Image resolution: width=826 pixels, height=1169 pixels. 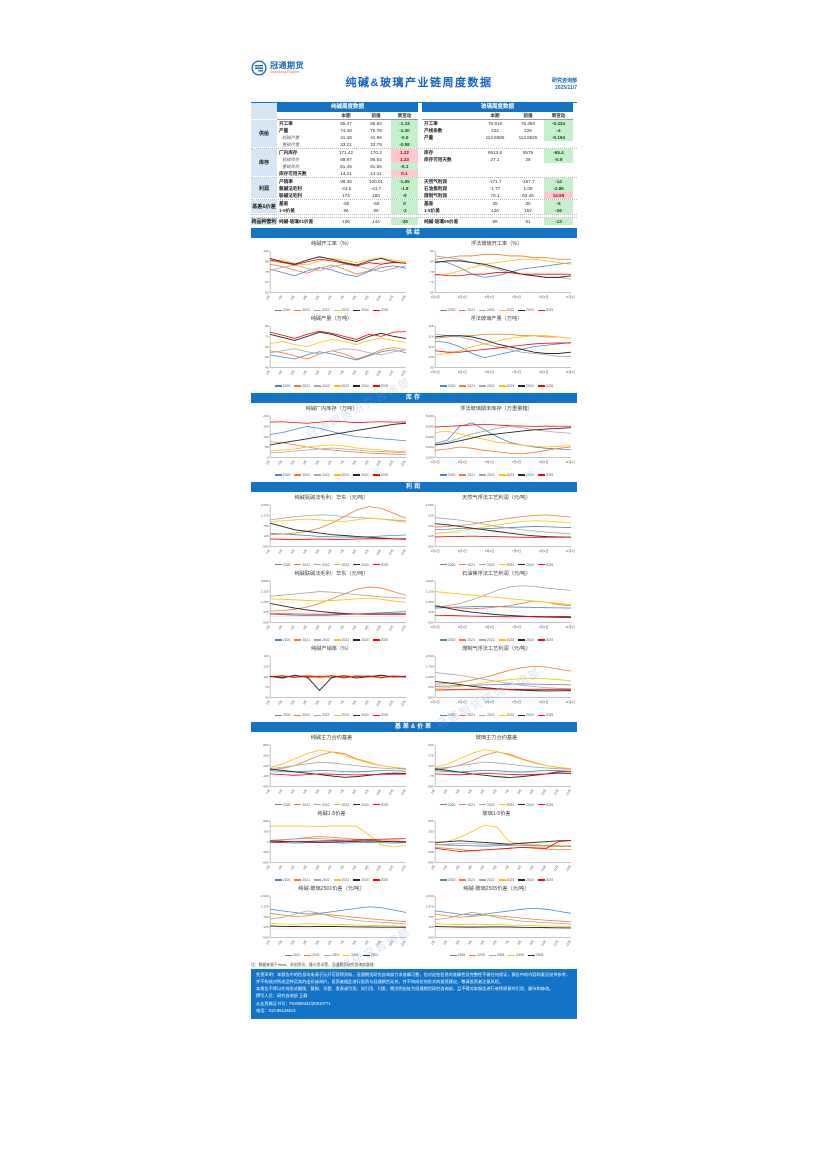 What do you see at coordinates (495, 152) in the screenshot?
I see `value-current: 6513.6` at bounding box center [495, 152].